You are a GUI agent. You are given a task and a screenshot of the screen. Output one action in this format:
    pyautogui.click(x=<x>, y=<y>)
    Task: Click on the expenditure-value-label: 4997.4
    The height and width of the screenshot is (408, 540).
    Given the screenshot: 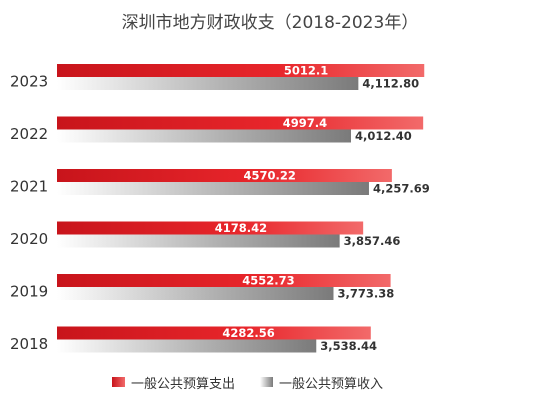 What is the action you would take?
    pyautogui.click(x=305, y=123)
    